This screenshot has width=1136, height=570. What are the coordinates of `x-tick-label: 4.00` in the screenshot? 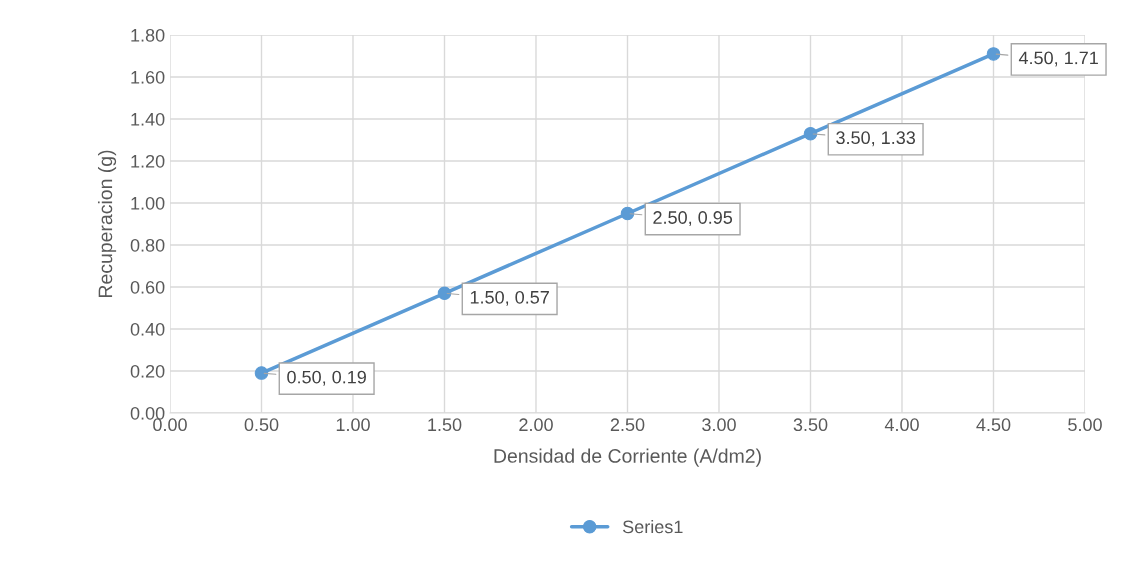 It's located at (901, 425).